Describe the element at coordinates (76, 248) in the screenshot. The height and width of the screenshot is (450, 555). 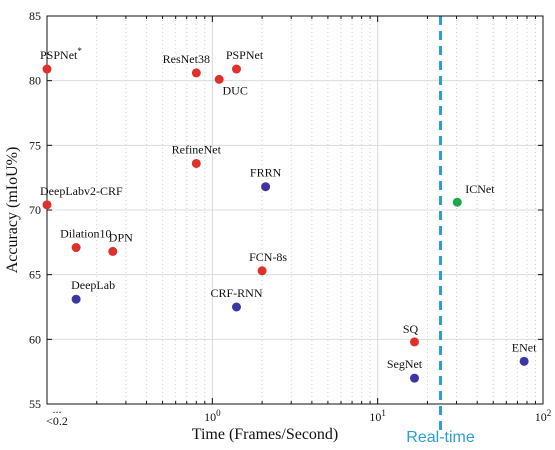
I see `point-dilation10` at that location.